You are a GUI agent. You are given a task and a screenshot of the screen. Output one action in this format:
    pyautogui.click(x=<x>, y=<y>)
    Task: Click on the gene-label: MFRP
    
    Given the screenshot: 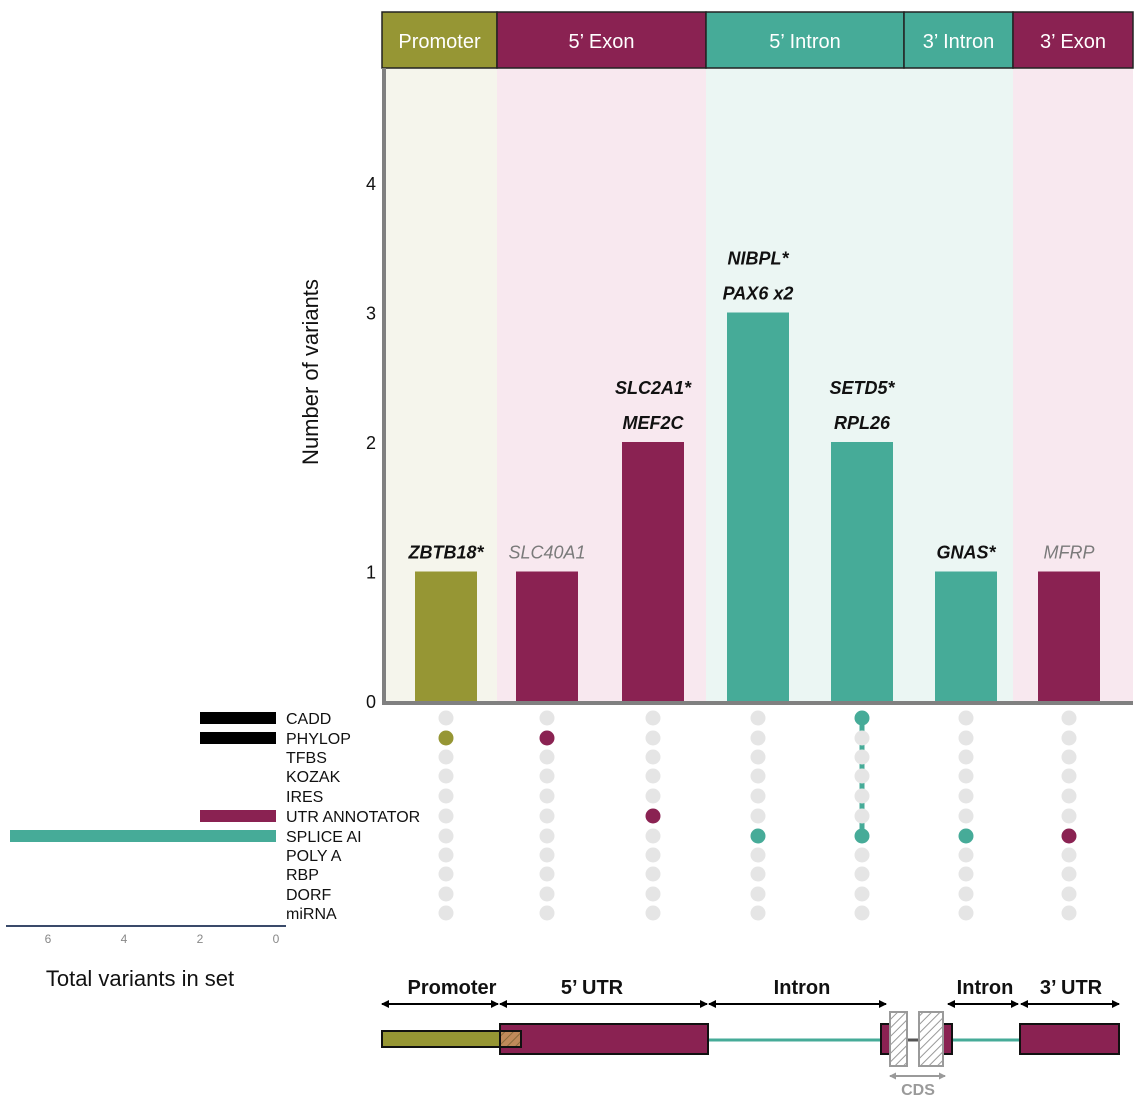 What is the action you would take?
    pyautogui.click(x=1069, y=553)
    